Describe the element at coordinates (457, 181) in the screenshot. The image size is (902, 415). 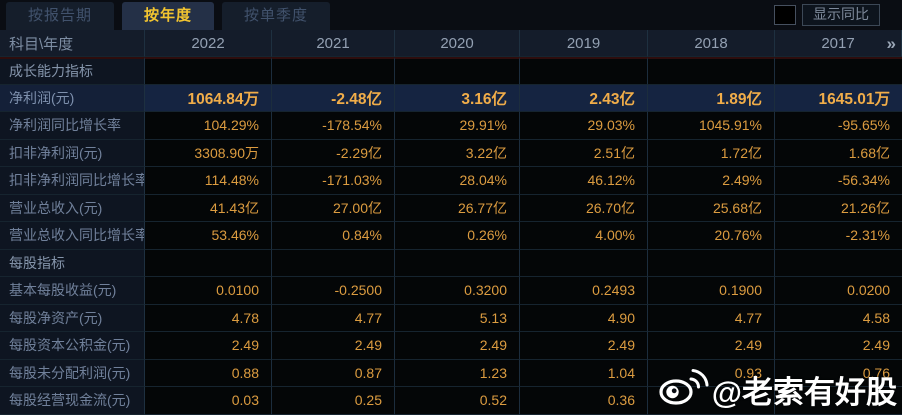
I see `row-value: 28.04%` at that location.